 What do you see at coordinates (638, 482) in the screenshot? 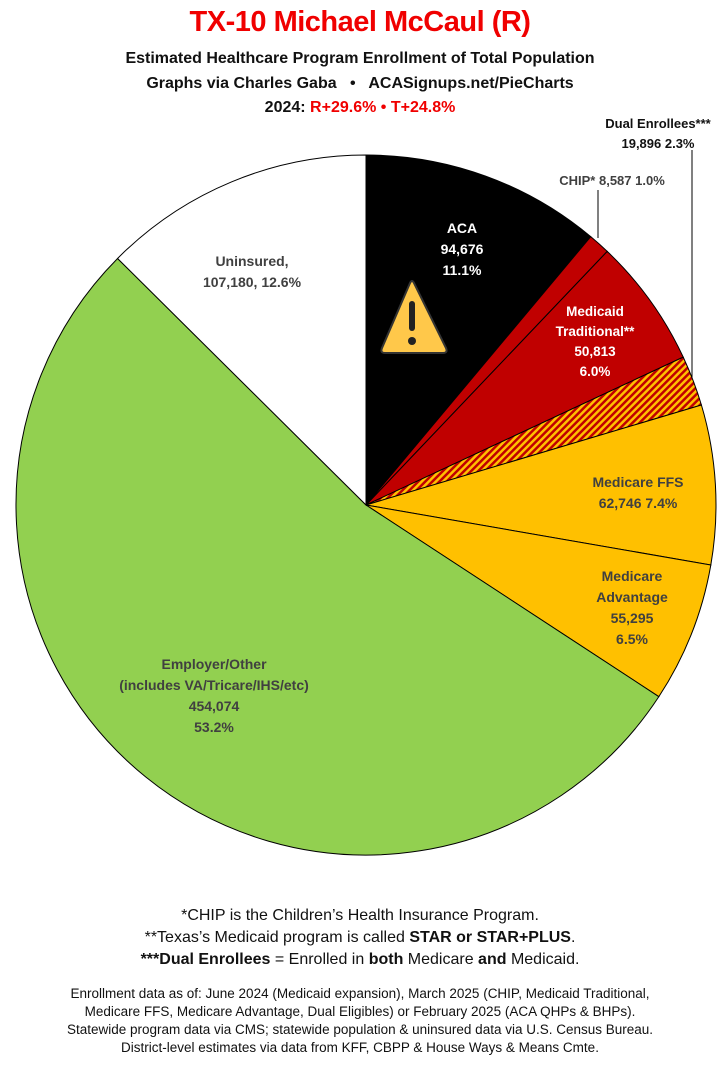
I see `label-line: Medicare FFS` at bounding box center [638, 482].